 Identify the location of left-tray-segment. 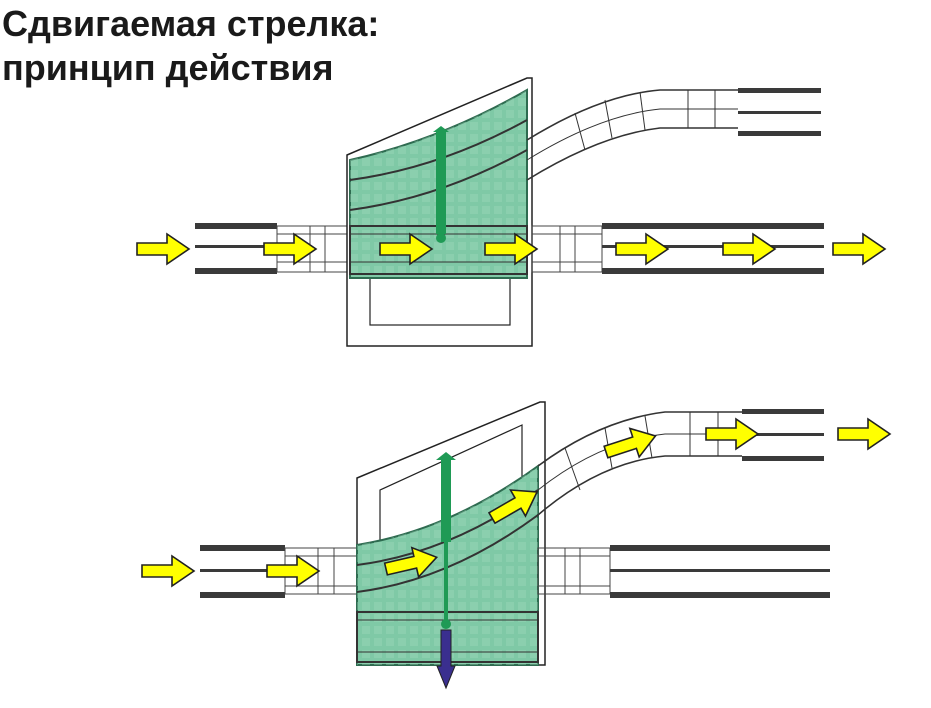
(312, 249).